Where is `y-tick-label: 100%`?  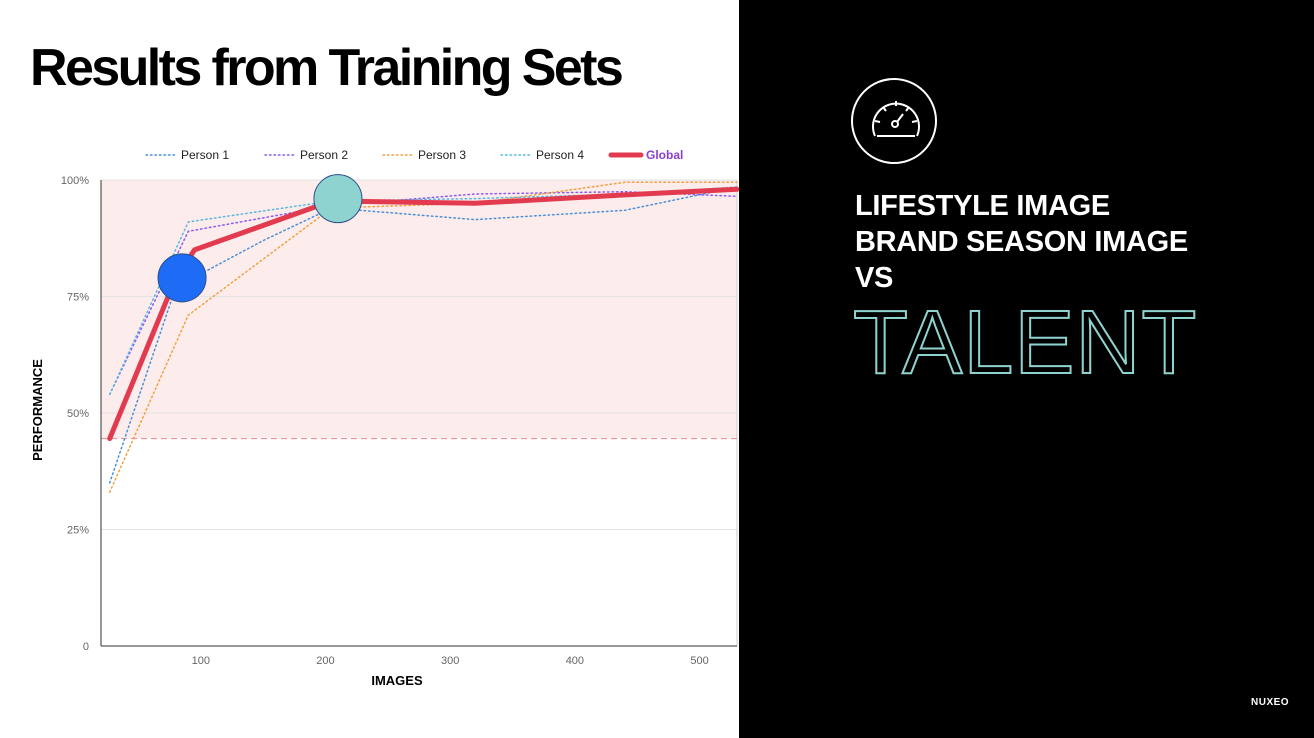
y-tick-label: 100% is located at coordinates (75, 181).